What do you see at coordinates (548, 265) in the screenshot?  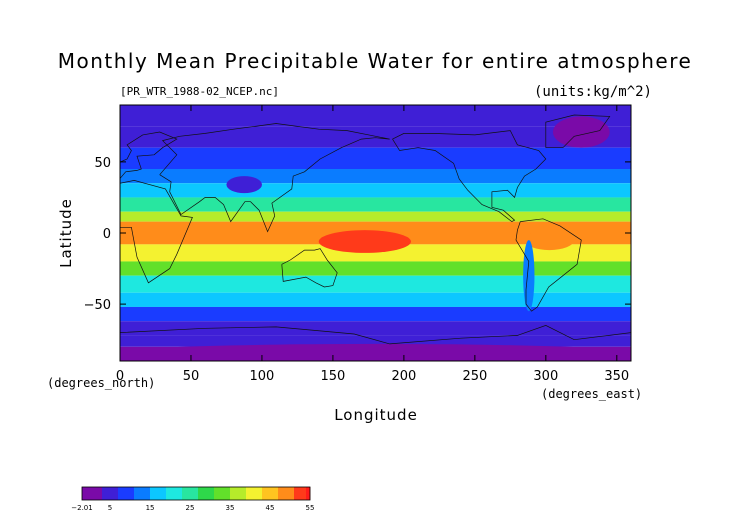 I see `south-america-outline` at bounding box center [548, 265].